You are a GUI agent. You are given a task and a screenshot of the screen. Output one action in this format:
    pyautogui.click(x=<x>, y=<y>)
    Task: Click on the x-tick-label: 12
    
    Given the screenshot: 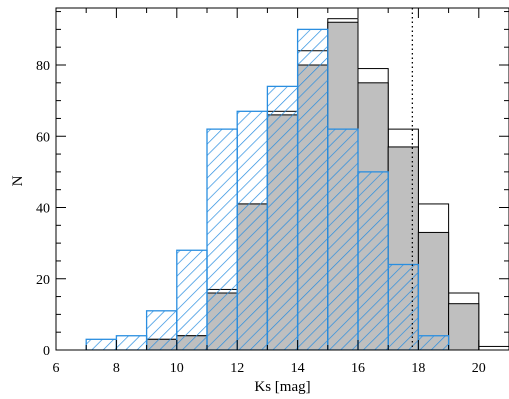 What is the action you would take?
    pyautogui.click(x=237, y=368)
    